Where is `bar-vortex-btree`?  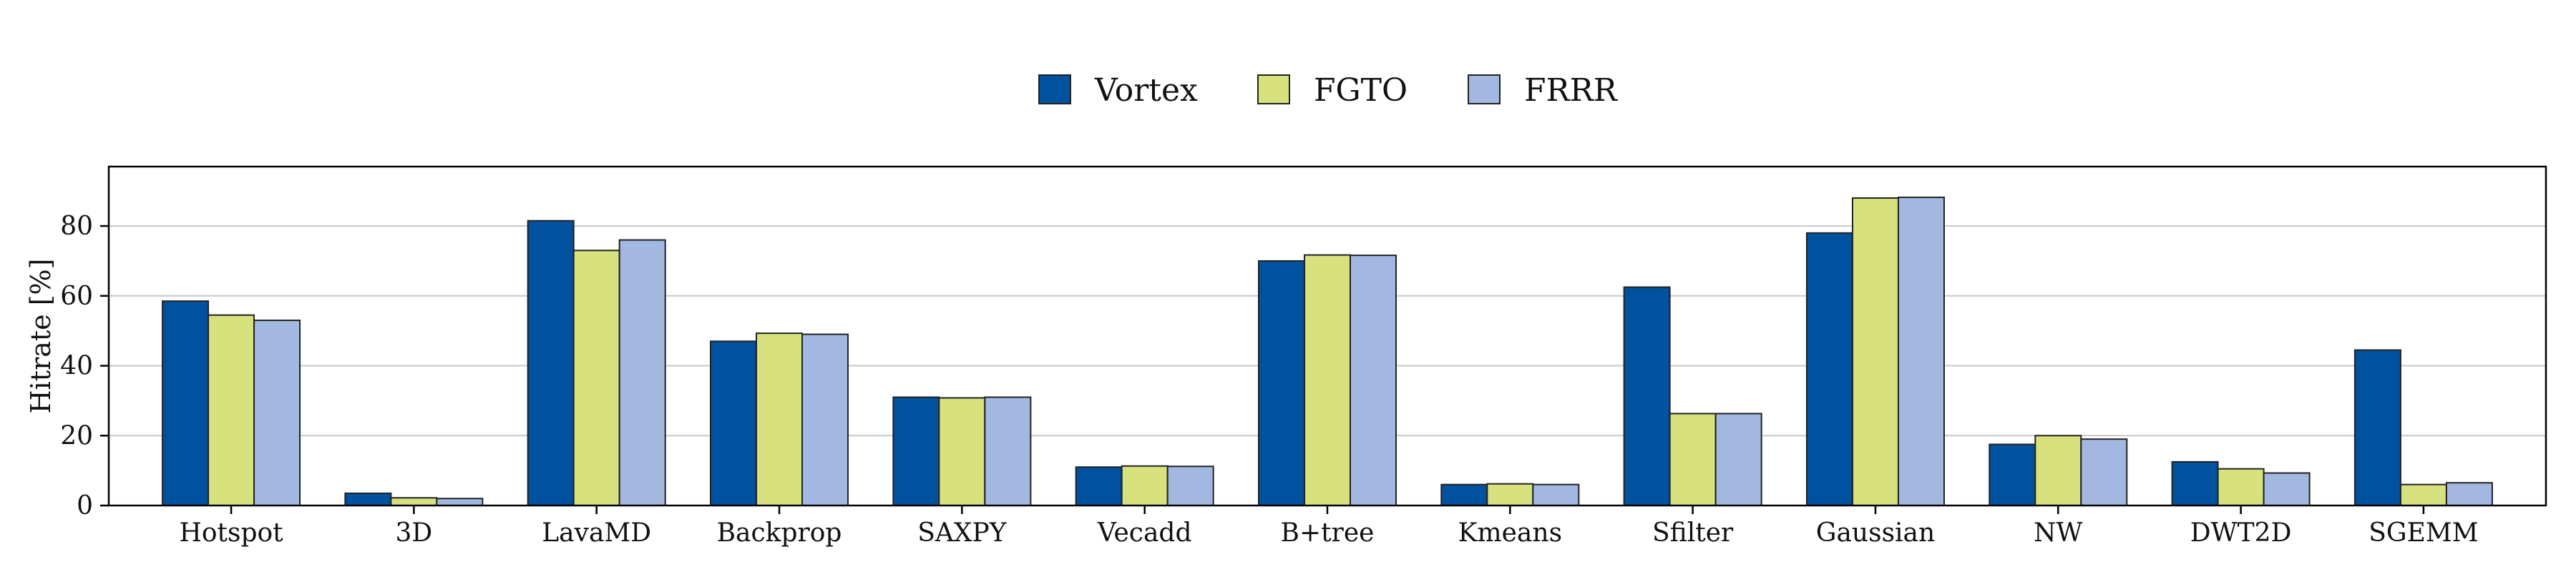 bar-vortex-btree is located at coordinates (1281, 383).